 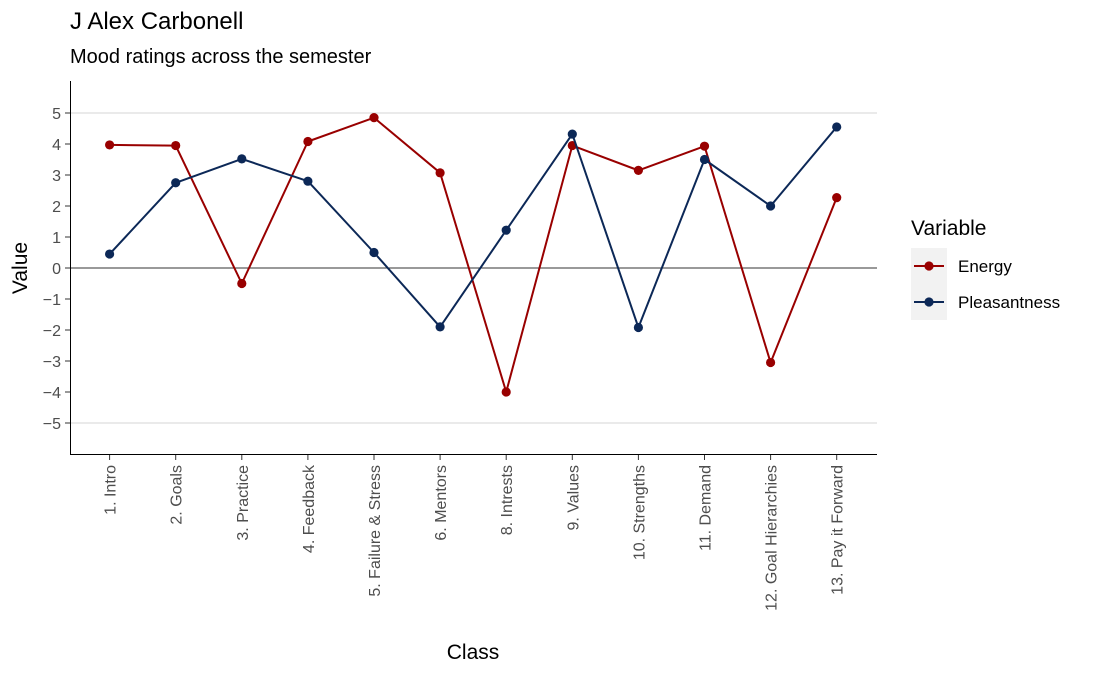 I want to click on legend-label-energy: Energy, so click(x=985, y=266).